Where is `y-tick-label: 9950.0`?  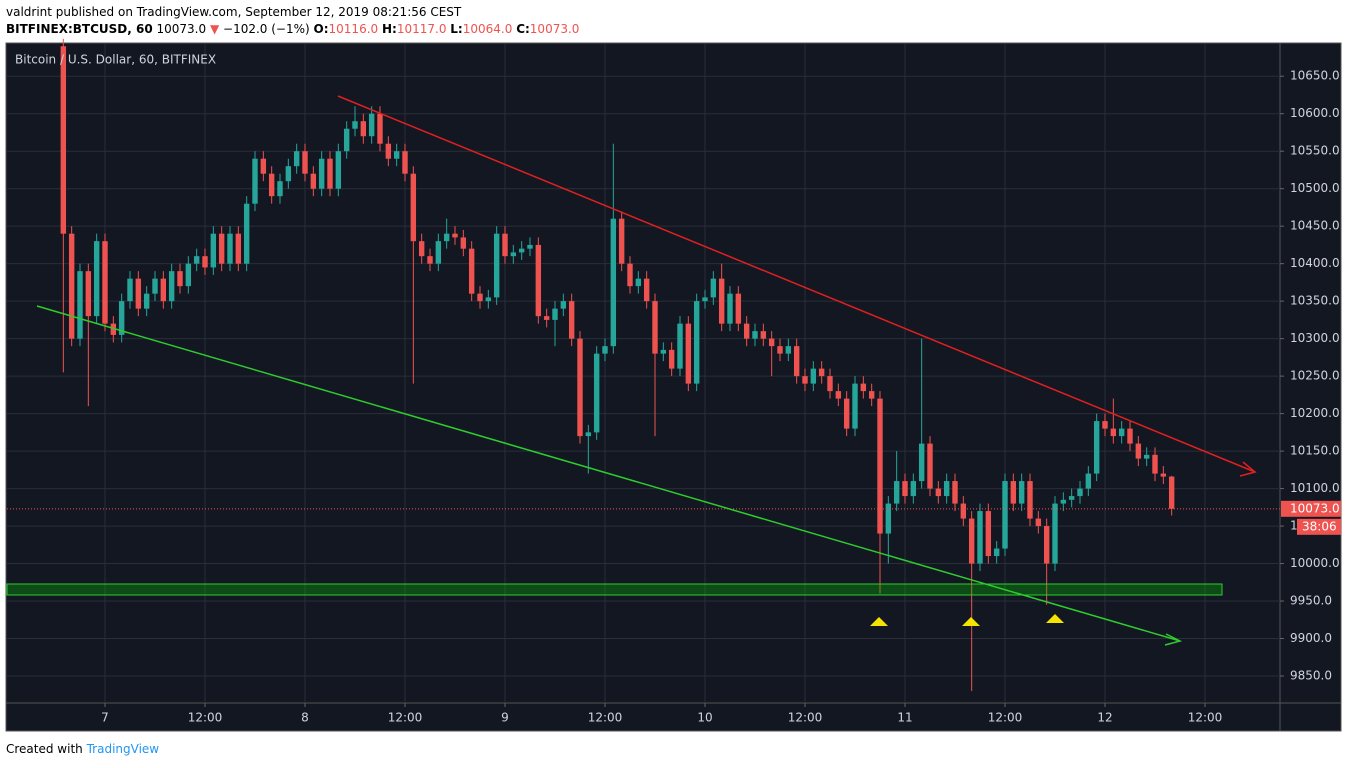
y-tick-label: 9950.0 is located at coordinates (1311, 601).